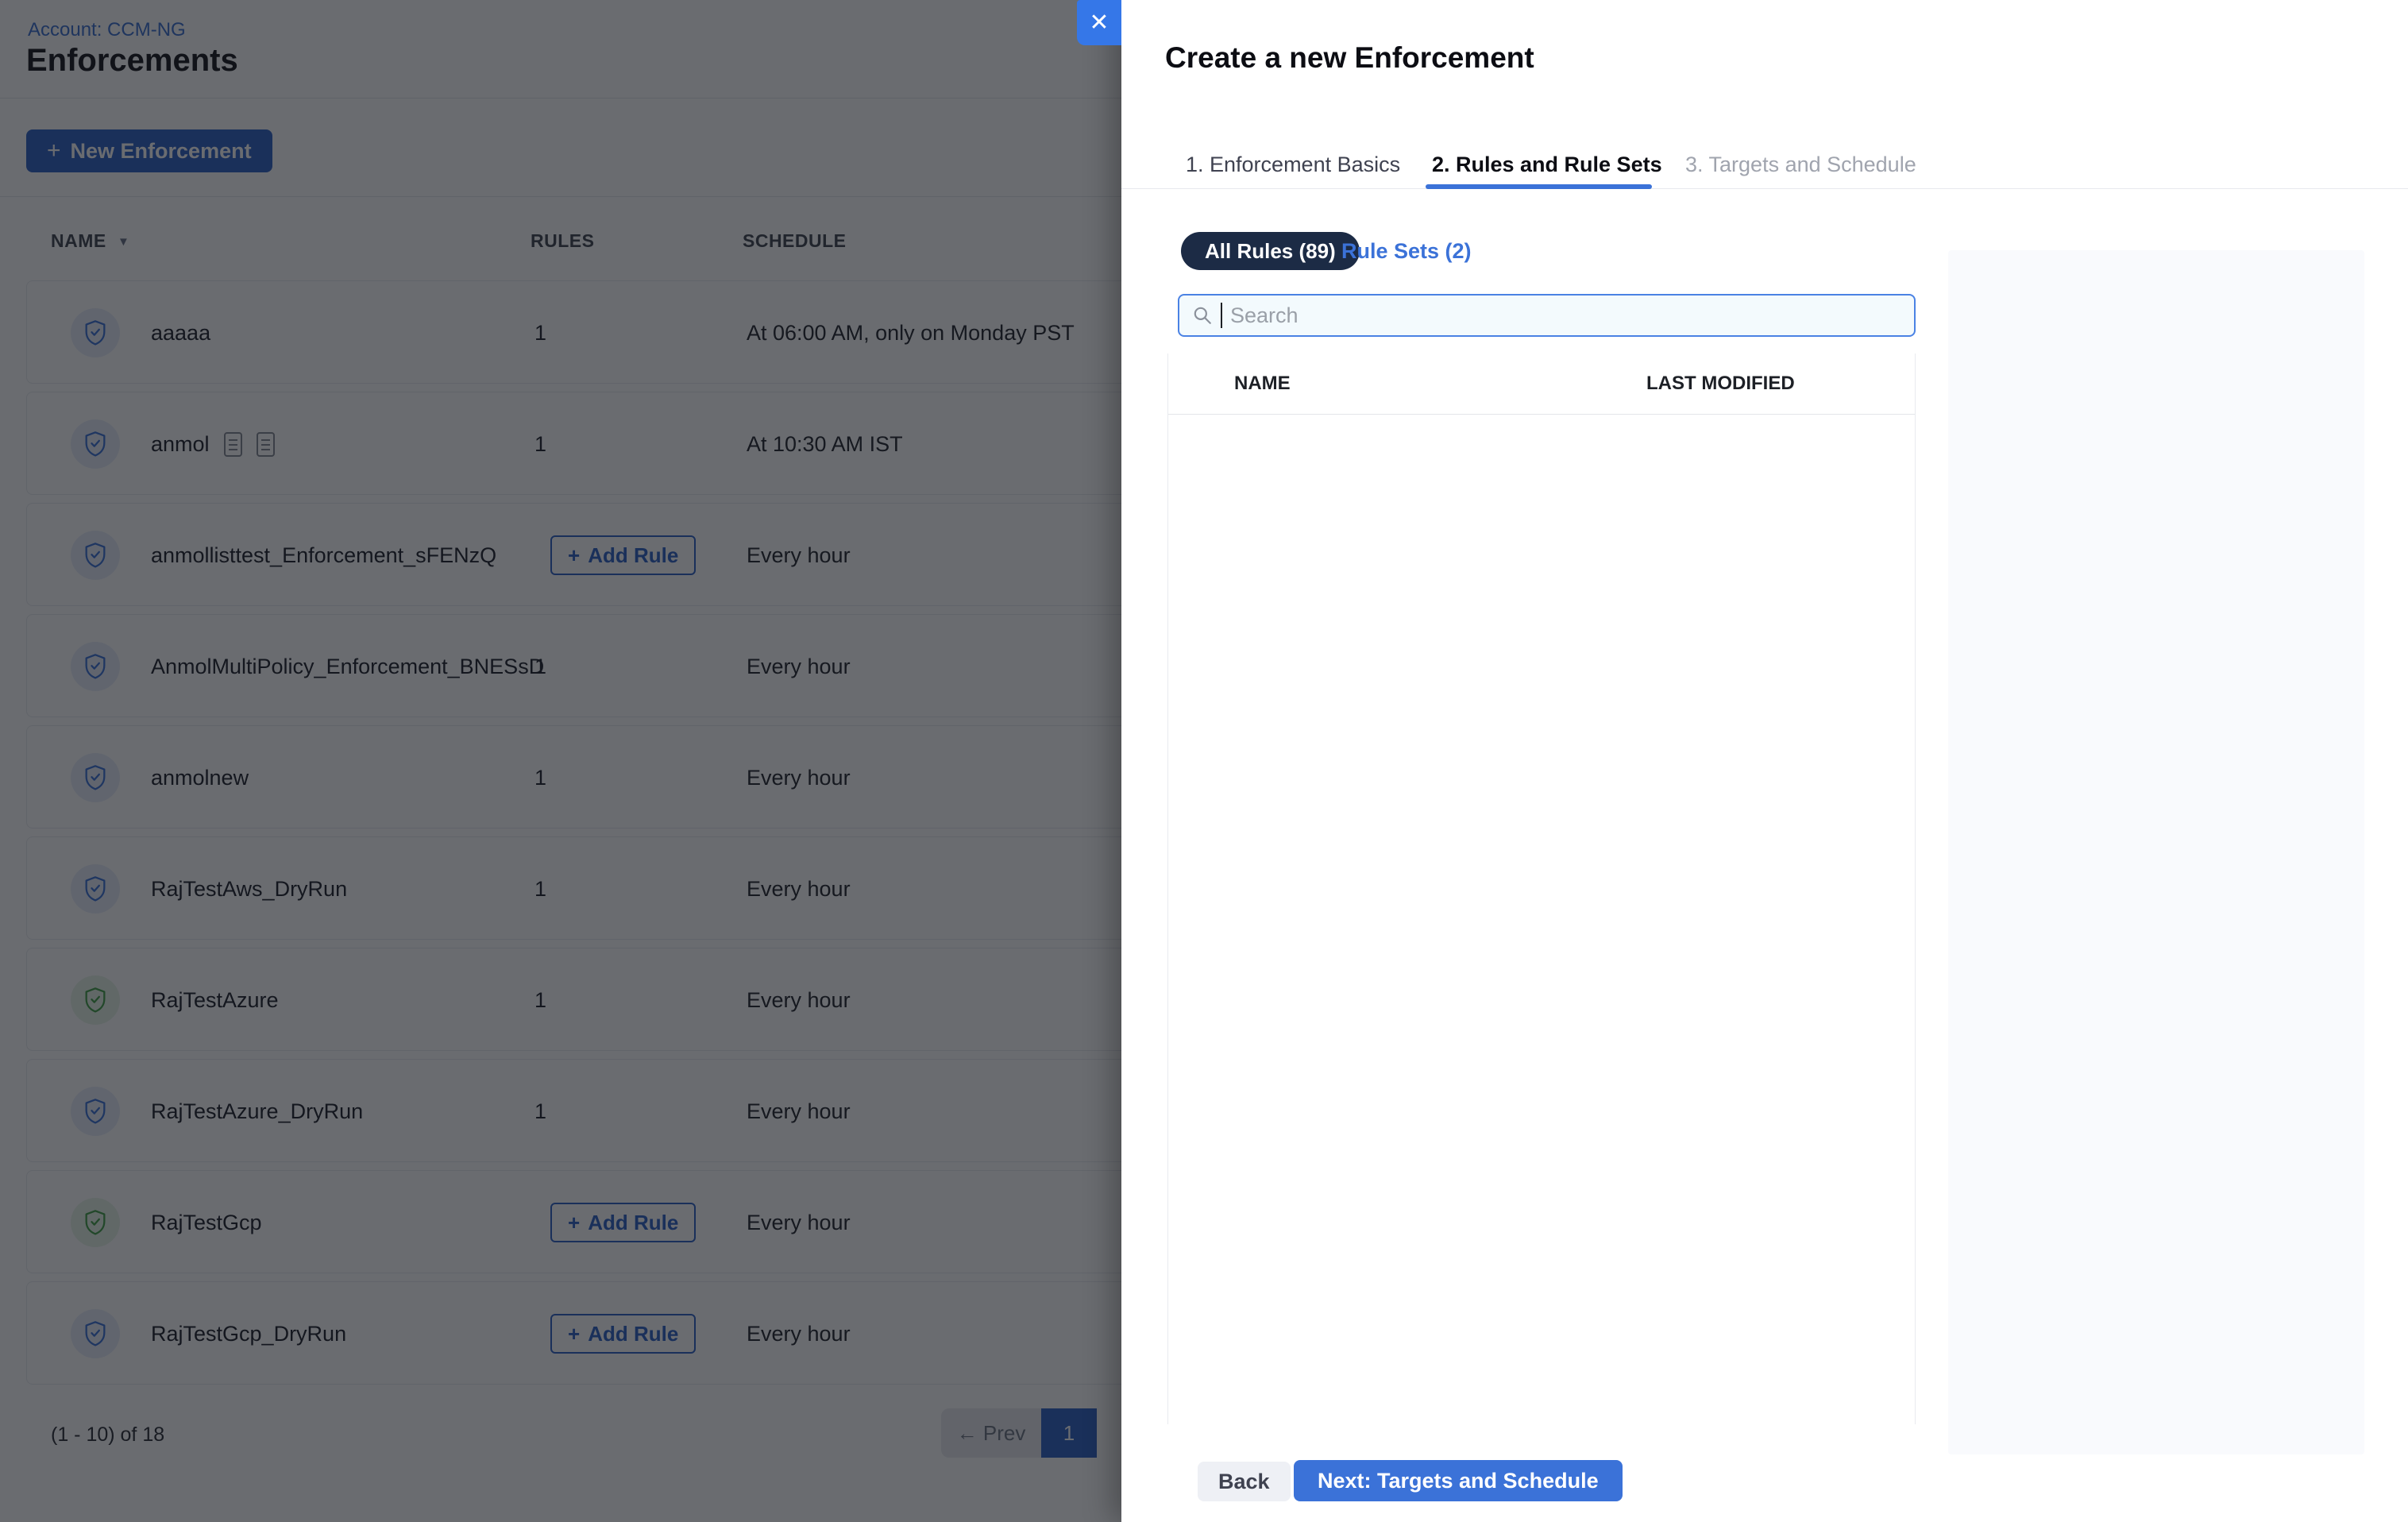 This screenshot has height=1522, width=2408. I want to click on close-icon: ✕, so click(1099, 22).